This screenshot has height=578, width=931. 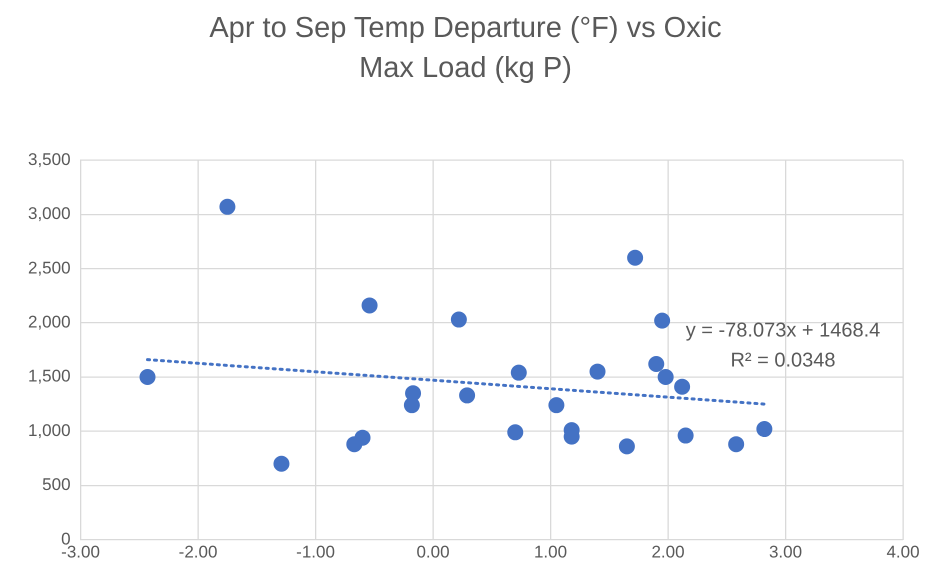 What do you see at coordinates (49, 159) in the screenshot?
I see `y-tick-label: 3,500` at bounding box center [49, 159].